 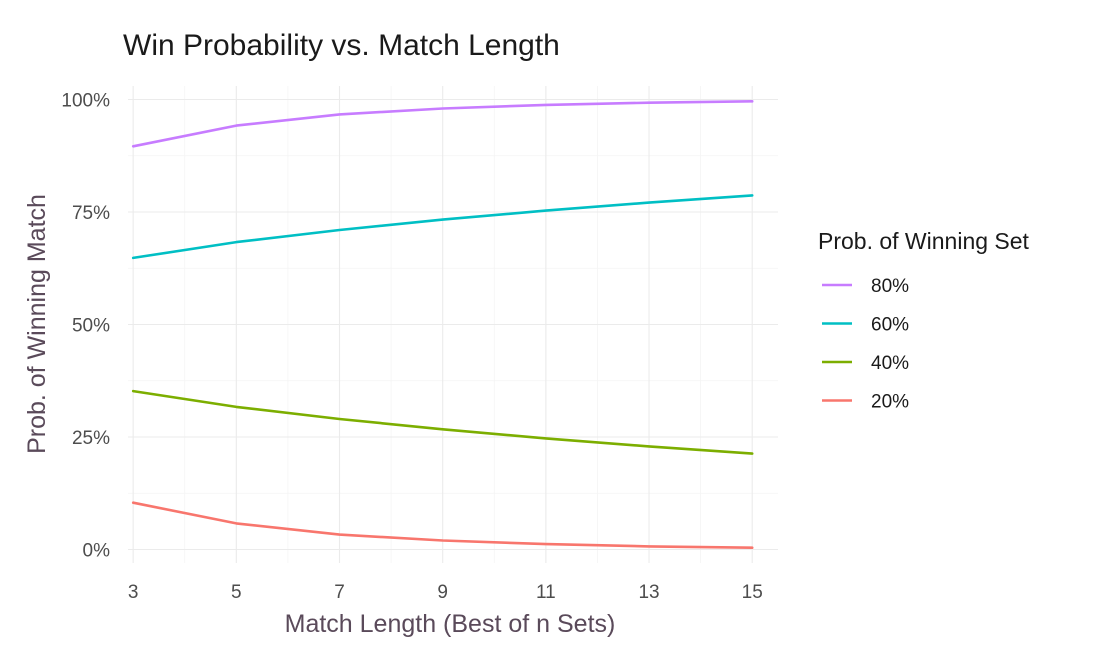 I want to click on y-axis-ticks: 0% 25% 50% 75% 100%, so click(x=85, y=326).